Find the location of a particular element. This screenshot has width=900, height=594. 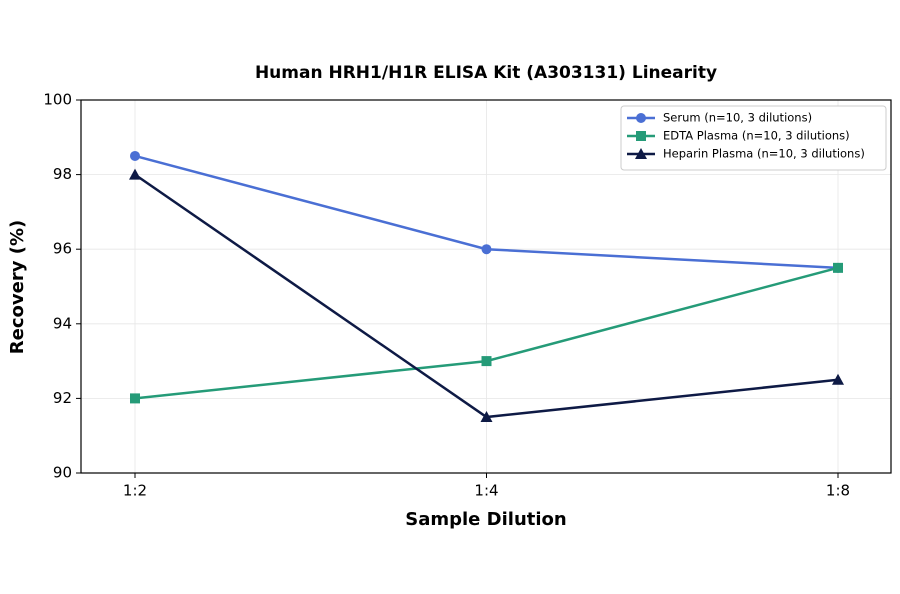

x-tick-label: 1:8 is located at coordinates (838, 491).